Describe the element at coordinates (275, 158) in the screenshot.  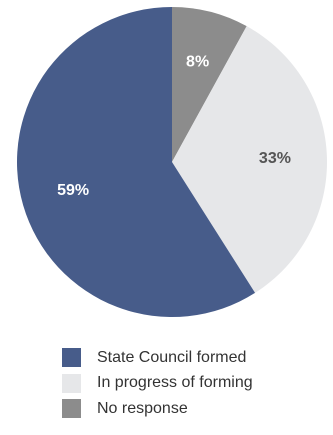
I see `pie-label-in-progress-of-forming: 33%` at that location.